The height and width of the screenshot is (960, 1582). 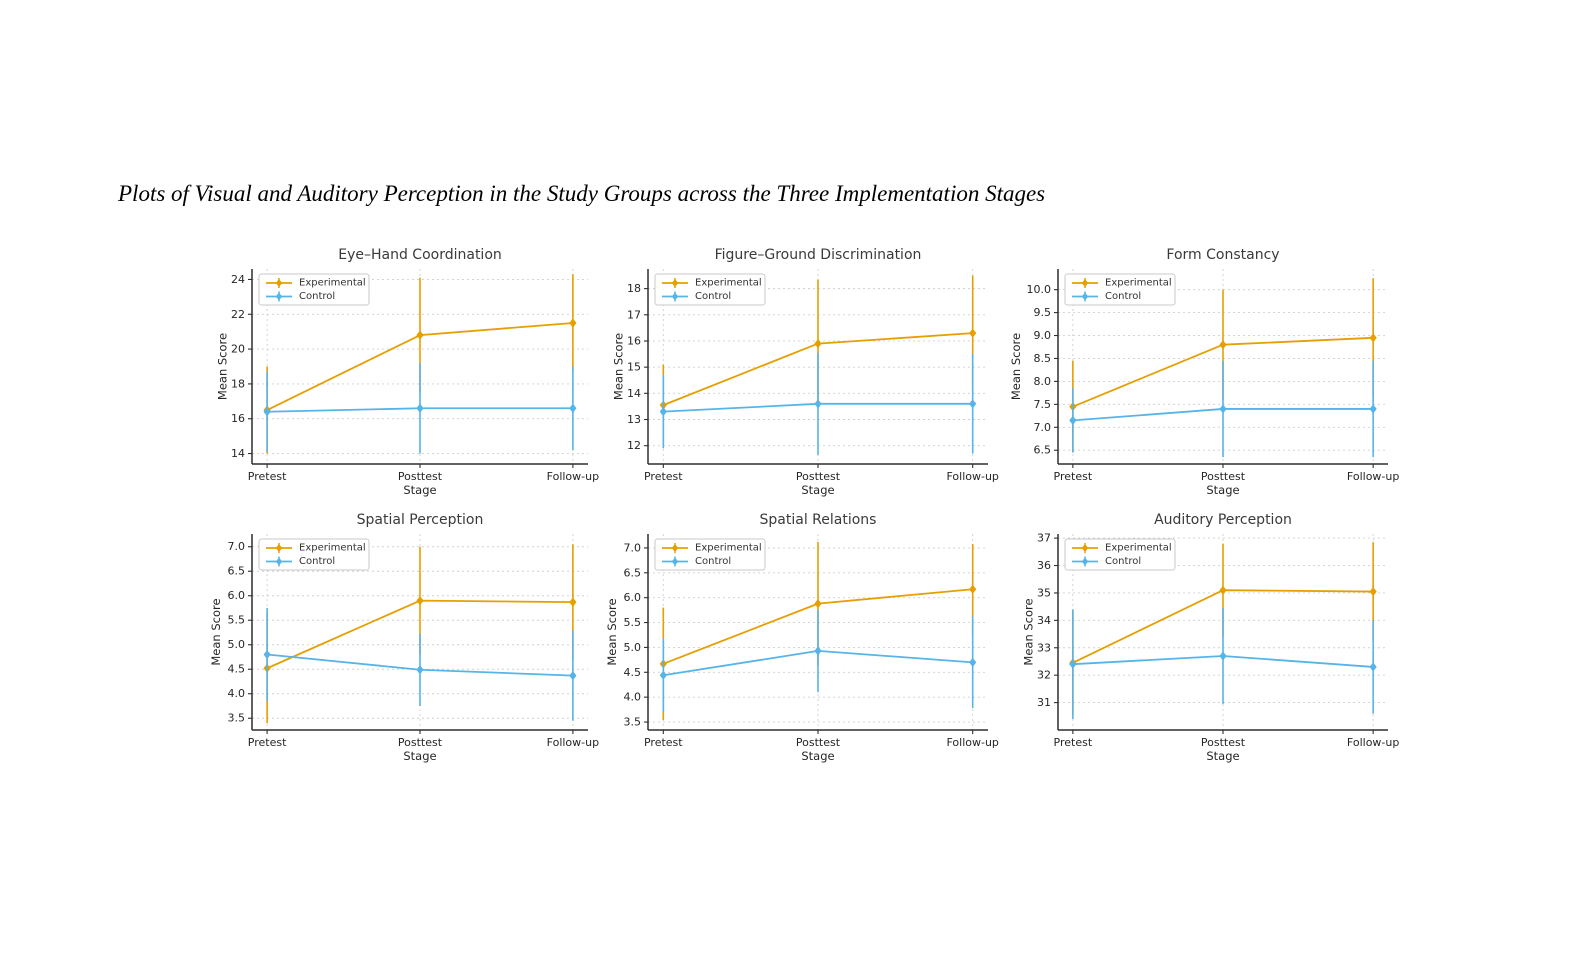 I want to click on y-tick-label: 10.0, so click(x=1039, y=289).